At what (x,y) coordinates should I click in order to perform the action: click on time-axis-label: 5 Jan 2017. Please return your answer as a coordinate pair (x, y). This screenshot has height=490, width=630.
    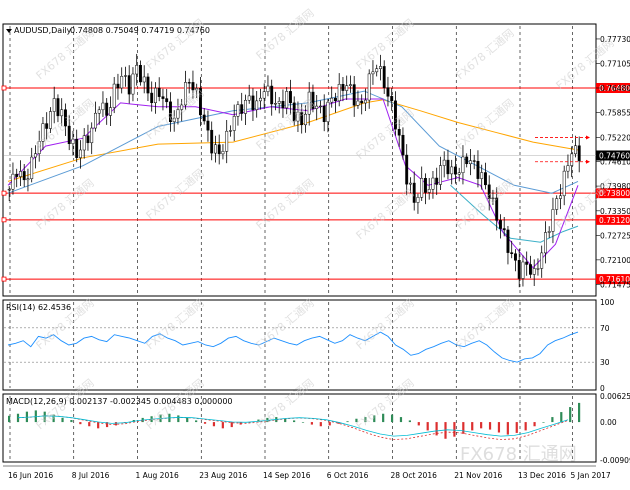
    Looking at the image, I should click on (591, 475).